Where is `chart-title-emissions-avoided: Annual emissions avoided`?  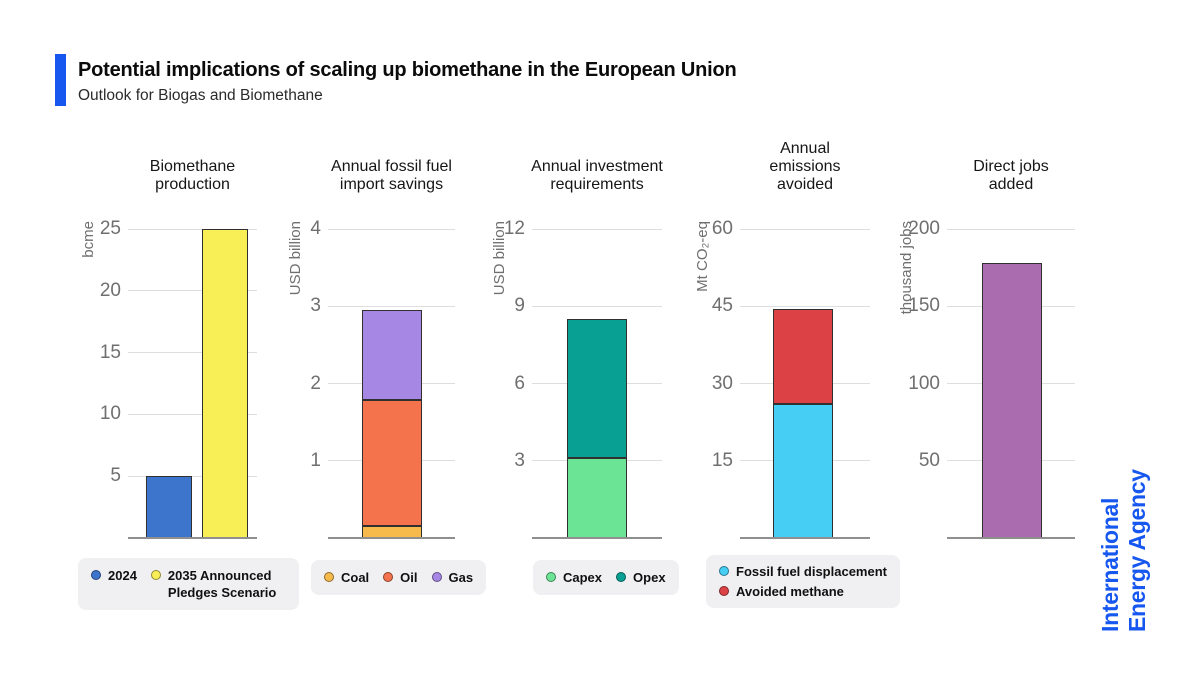
chart-title-emissions-avoided: Annual emissions avoided is located at coordinates (805, 166).